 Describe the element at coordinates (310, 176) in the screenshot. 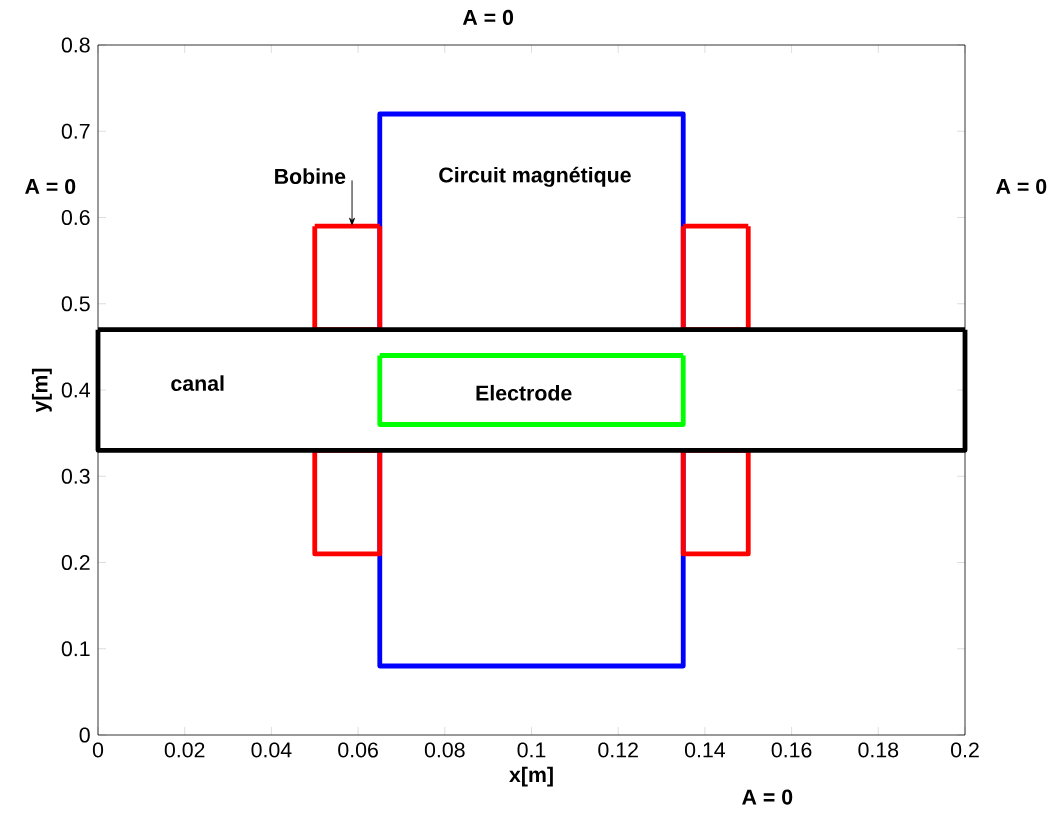

I see `annotation: Bobine` at that location.